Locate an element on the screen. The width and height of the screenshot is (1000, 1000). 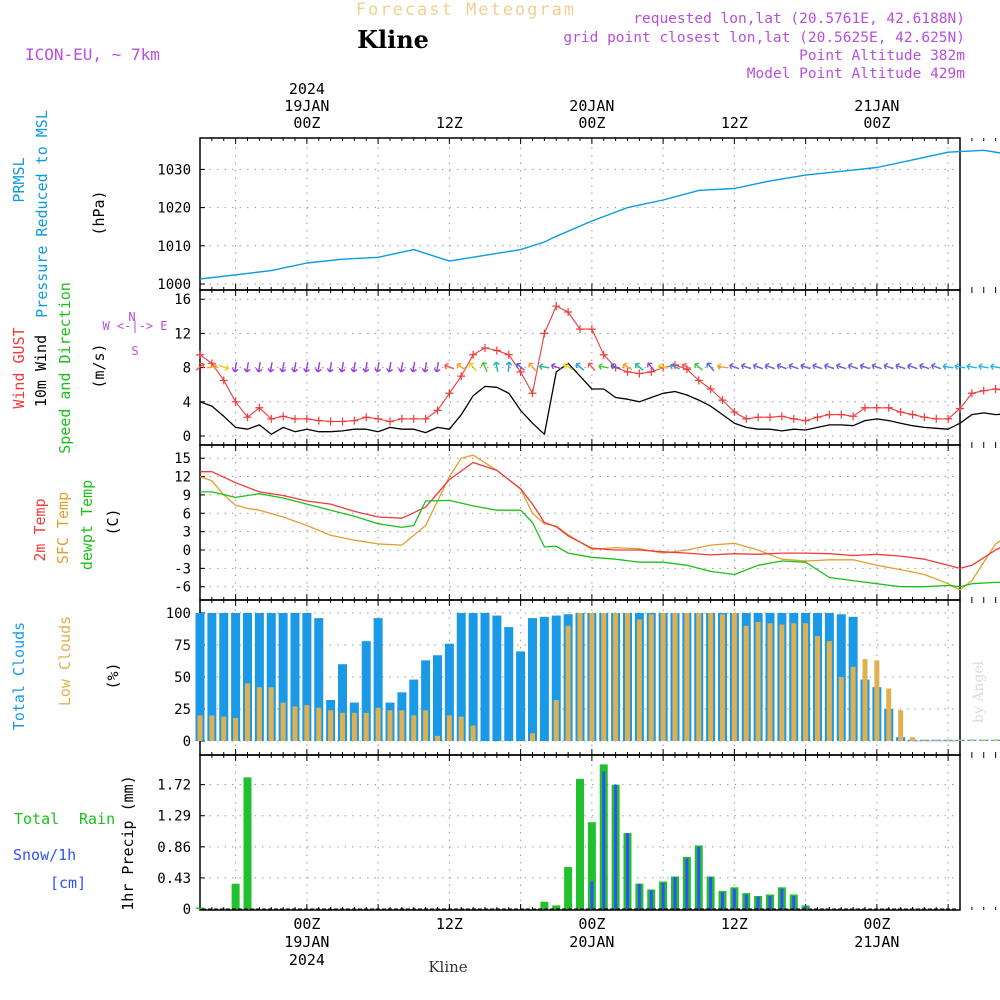
rain-bar is located at coordinates (556, 907).